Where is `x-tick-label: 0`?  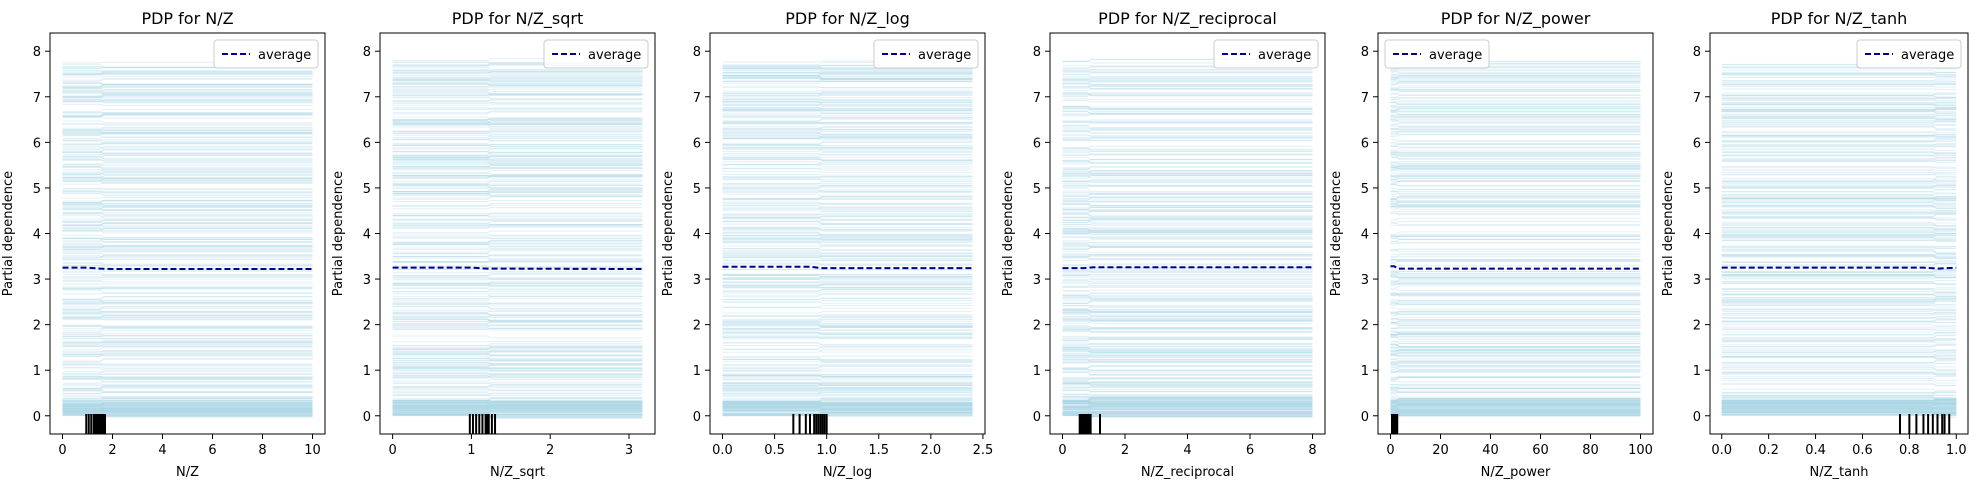 x-tick-label: 0 is located at coordinates (1390, 450).